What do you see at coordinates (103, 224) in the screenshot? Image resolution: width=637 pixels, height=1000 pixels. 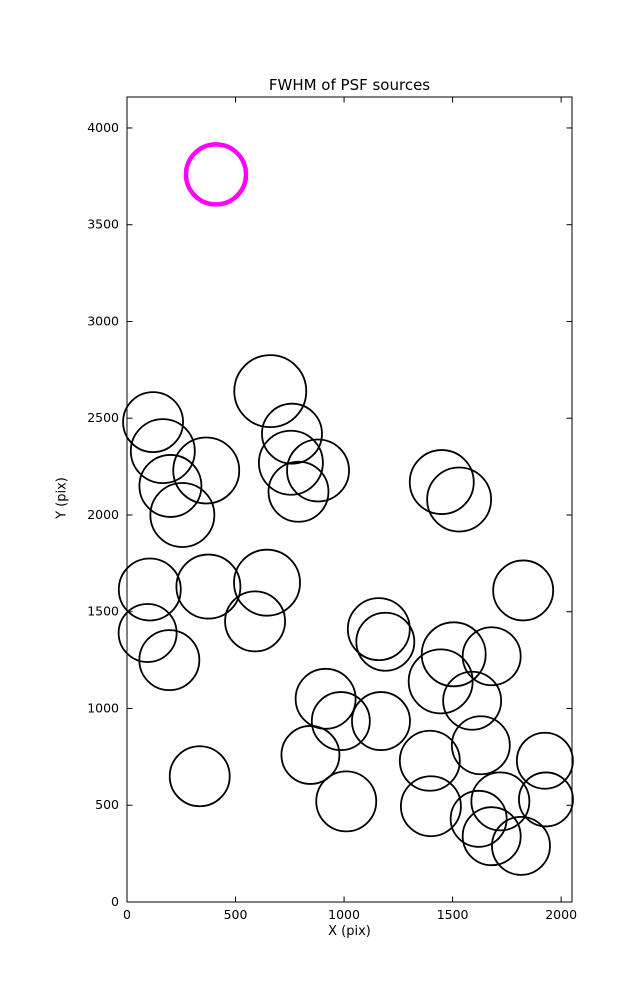 I see `y-tick-label: 3500` at bounding box center [103, 224].